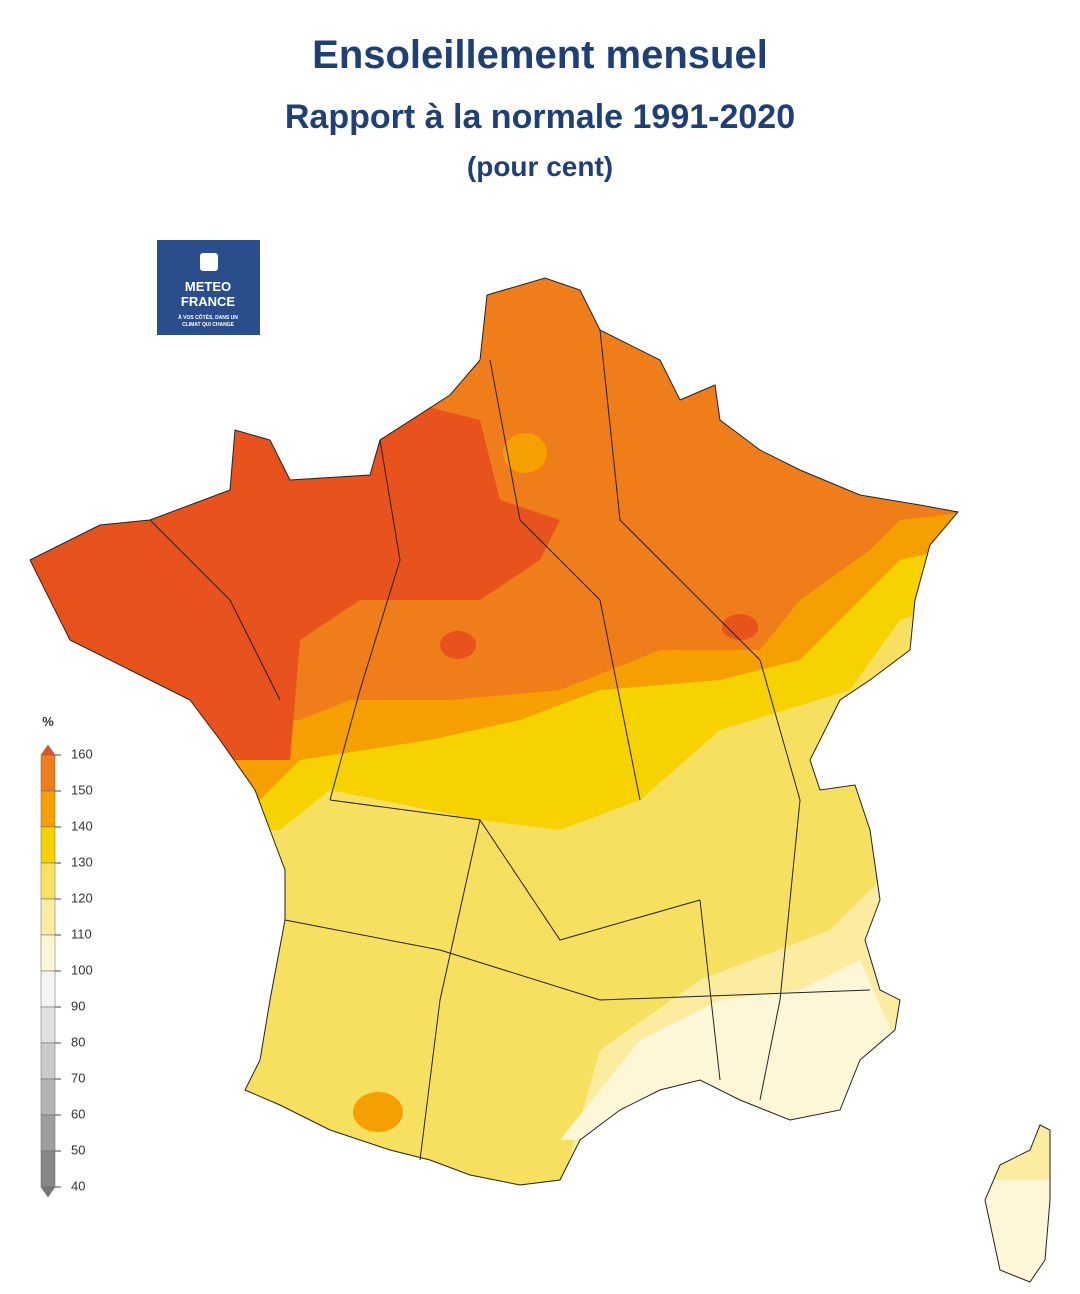 The width and height of the screenshot is (1080, 1294). I want to click on legend-tick-label: 100, so click(82, 969).